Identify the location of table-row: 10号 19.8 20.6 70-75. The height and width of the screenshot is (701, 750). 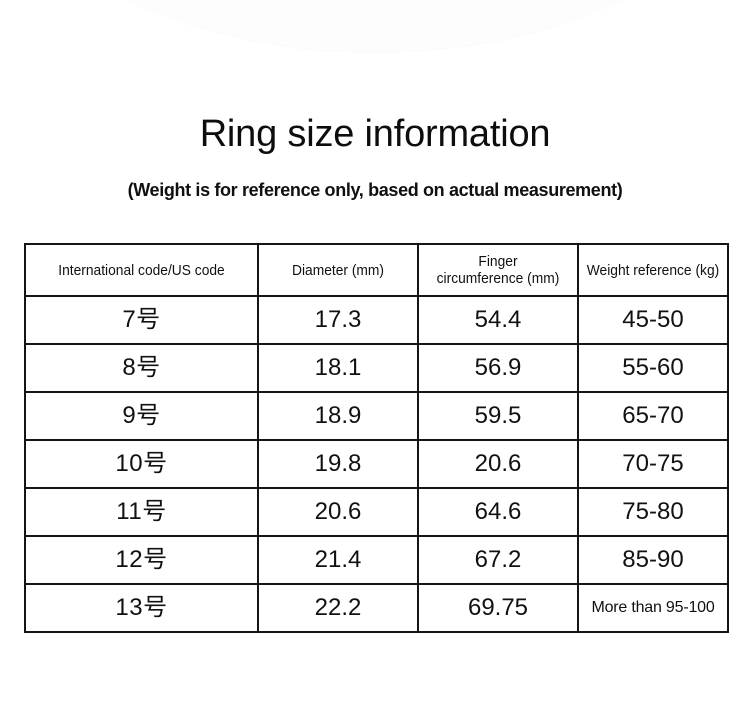
(376, 464).